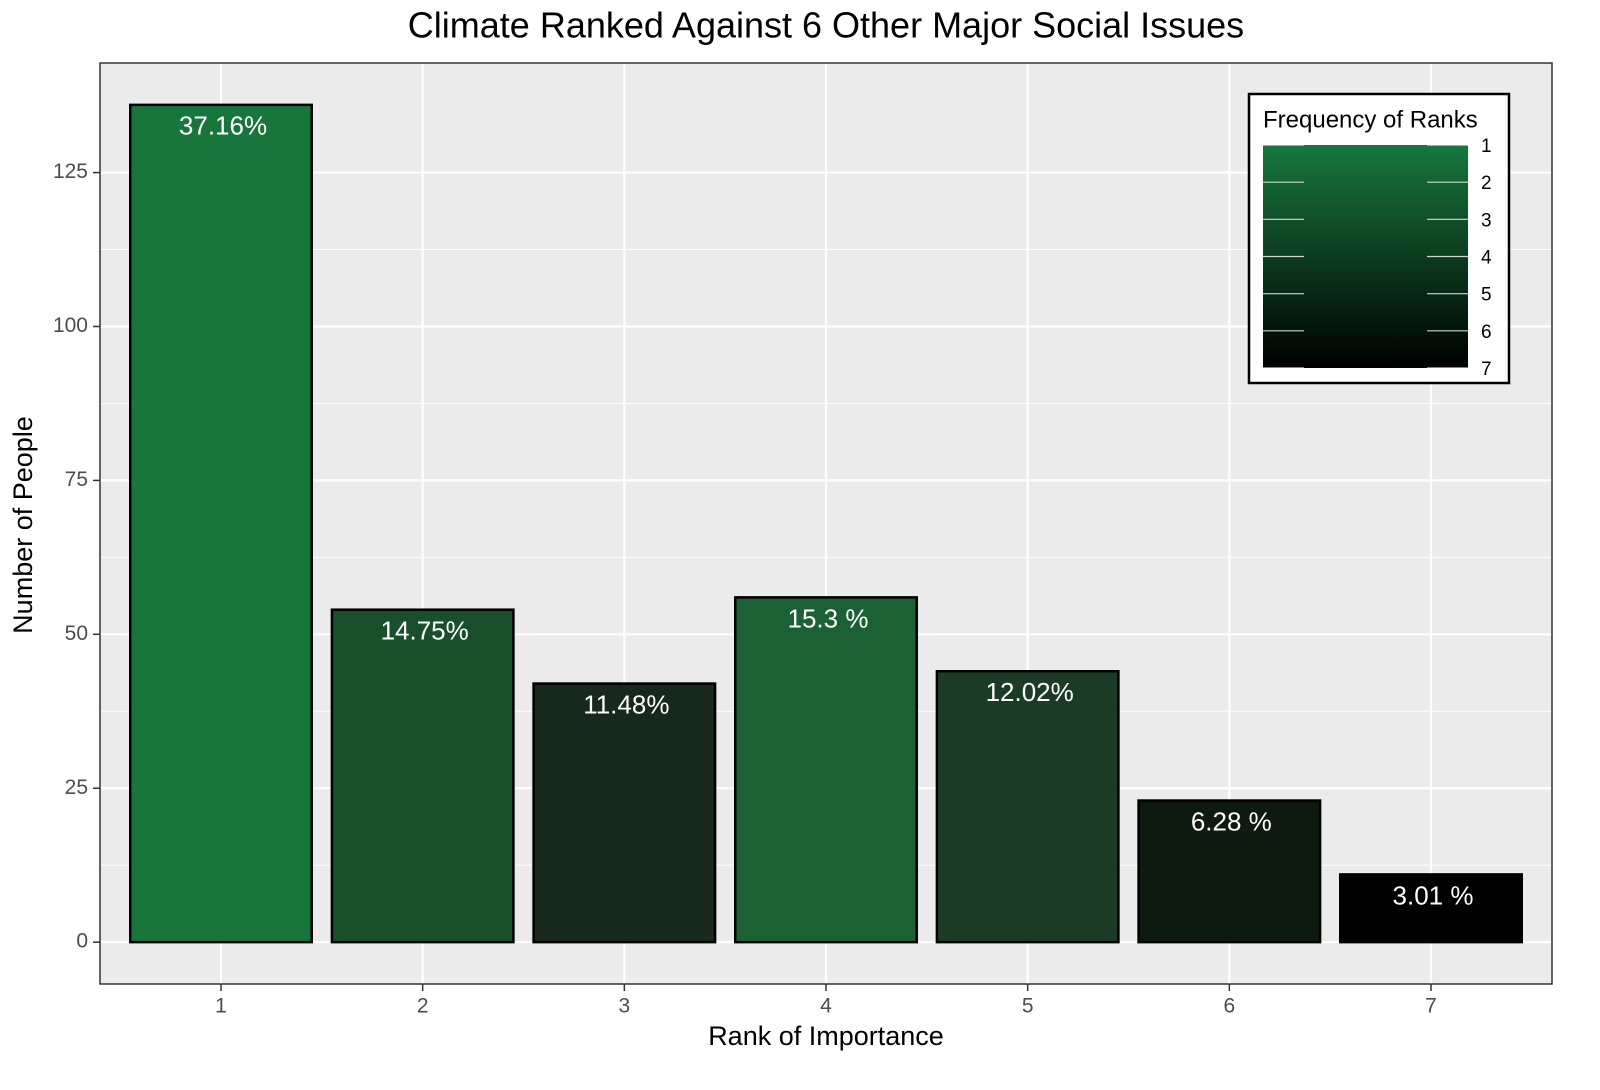 This screenshot has width=1600, height=1090. Describe the element at coordinates (82, 941) in the screenshot. I see `y-tick-label: 0` at that location.